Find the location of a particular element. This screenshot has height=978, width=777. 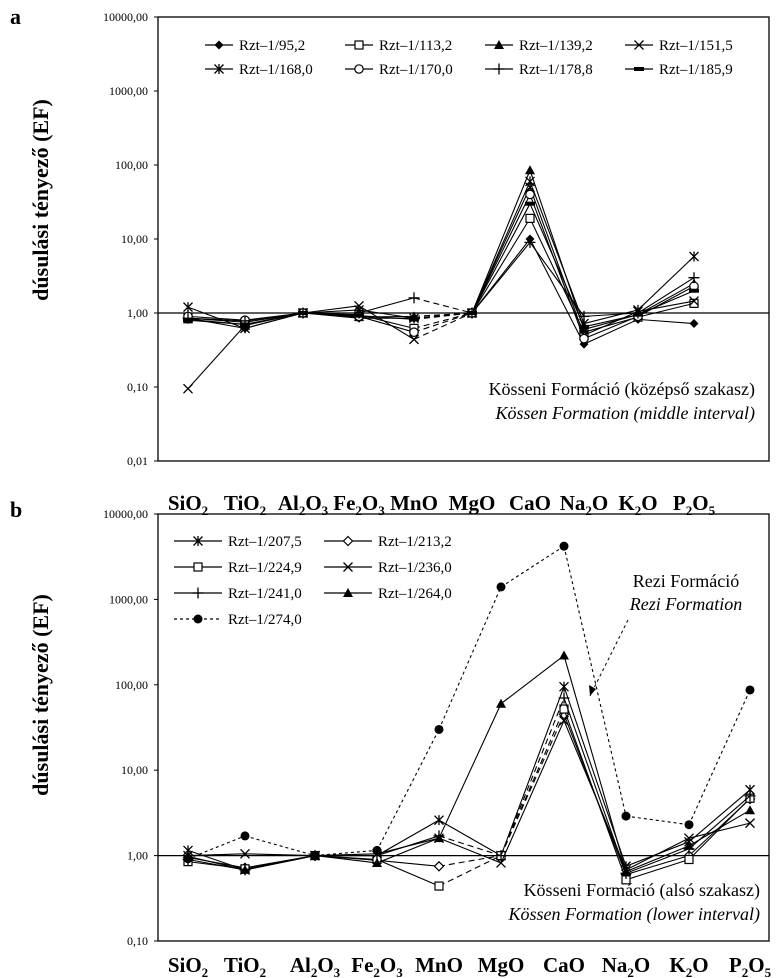

panel-a-legend-label: Rzt–1/168,0 is located at coordinates (276, 70).